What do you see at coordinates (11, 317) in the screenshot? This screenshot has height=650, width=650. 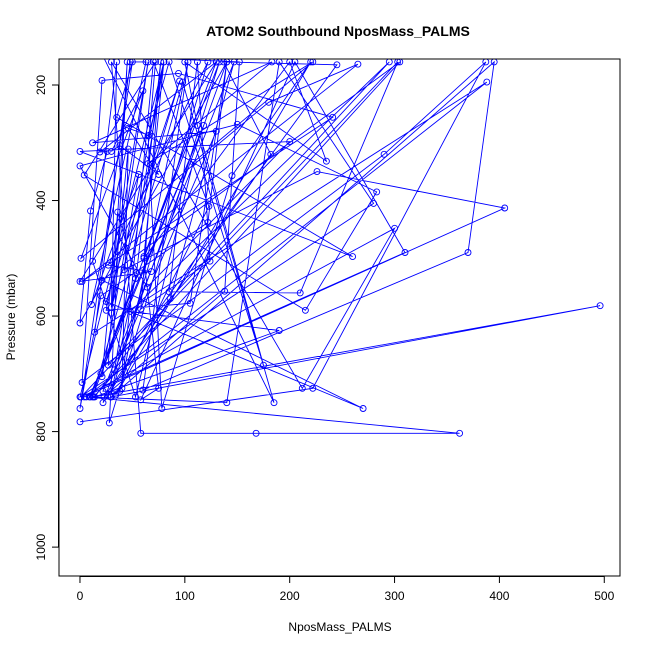 I see `y-axis-label: Pressure (mbar)` at bounding box center [11, 317].